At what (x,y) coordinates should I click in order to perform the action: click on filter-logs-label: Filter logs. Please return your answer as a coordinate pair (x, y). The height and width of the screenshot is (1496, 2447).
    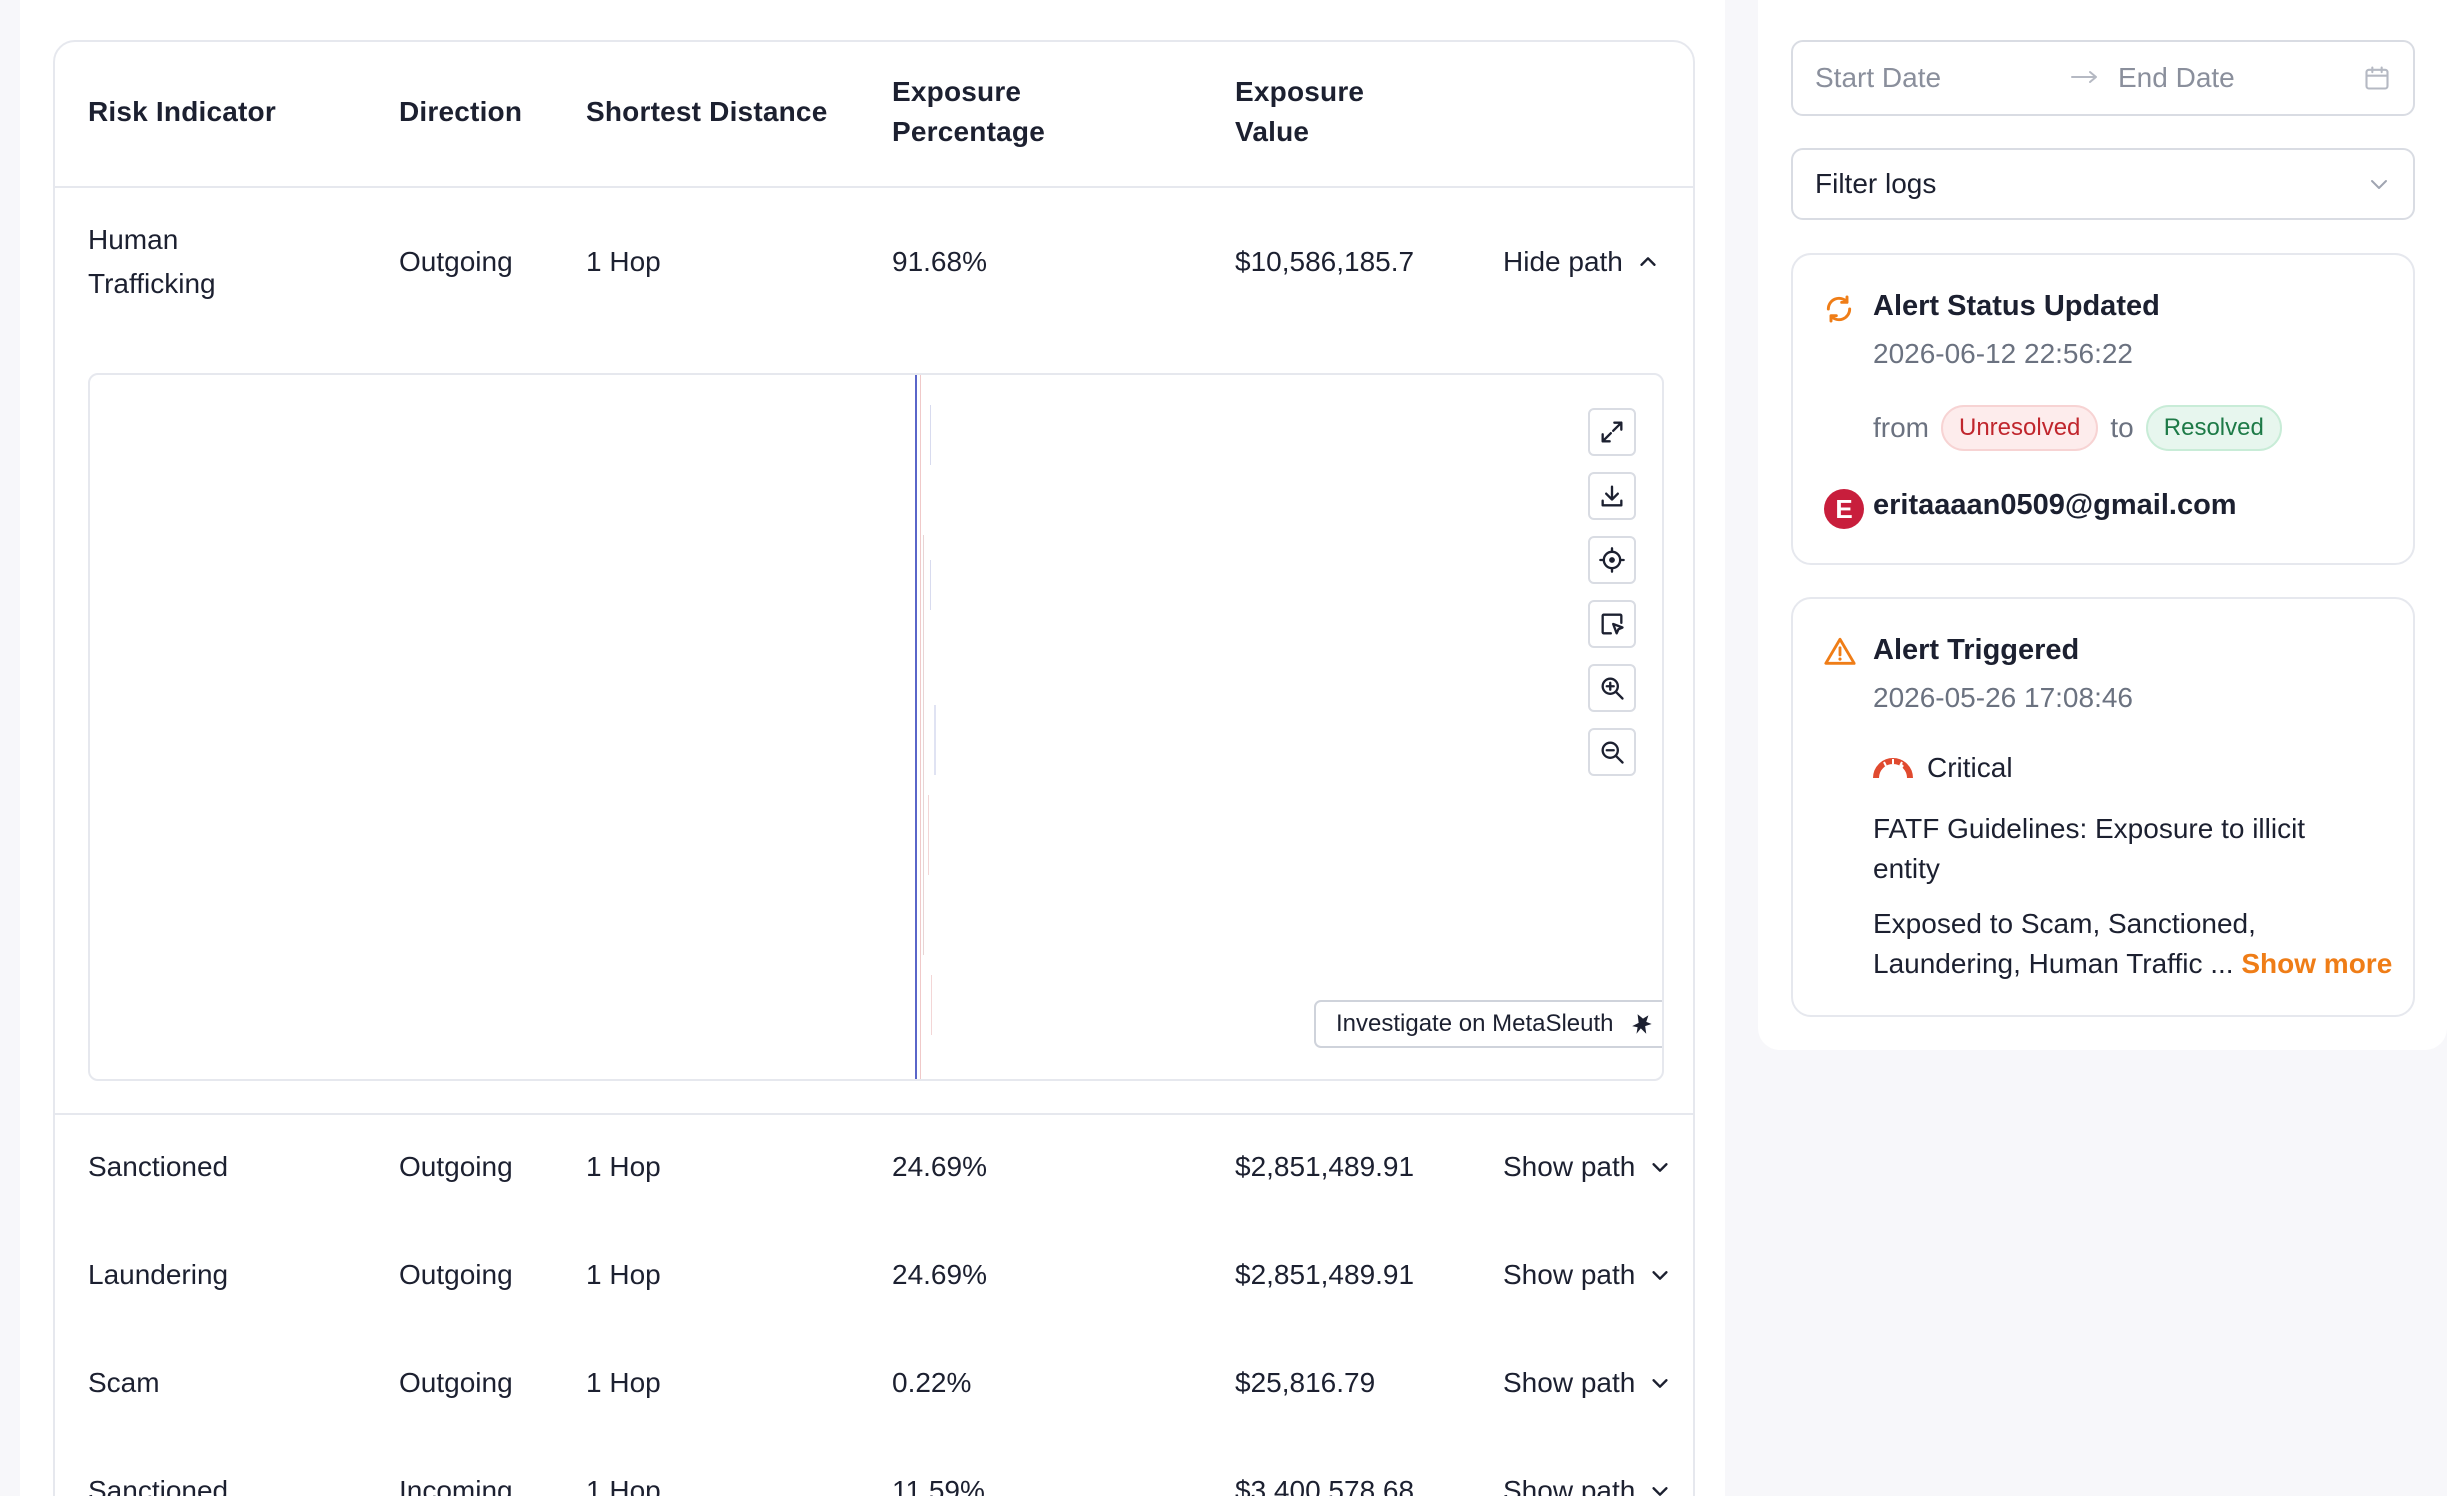
    Looking at the image, I should click on (1876, 183).